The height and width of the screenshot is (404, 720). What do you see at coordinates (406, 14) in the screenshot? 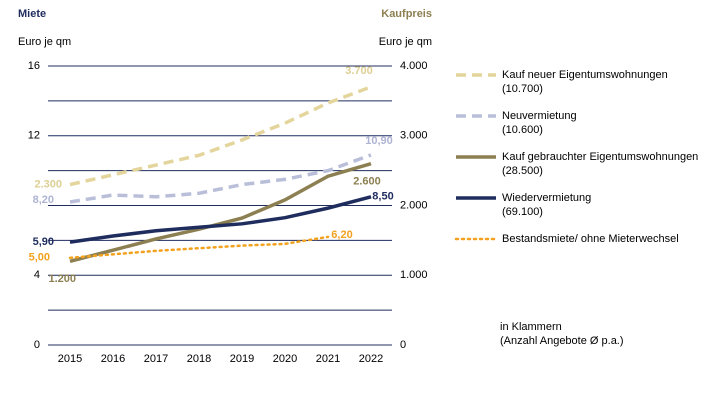
I see `right-title: Kaufpreis` at bounding box center [406, 14].